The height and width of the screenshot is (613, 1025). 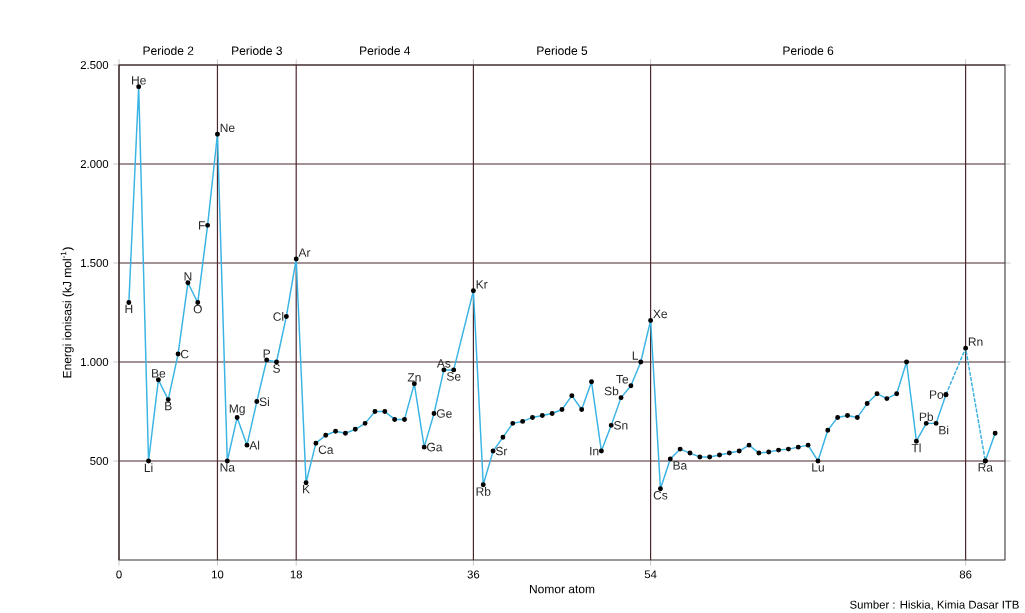 What do you see at coordinates (611, 391) in the screenshot?
I see `annotation: Sb` at bounding box center [611, 391].